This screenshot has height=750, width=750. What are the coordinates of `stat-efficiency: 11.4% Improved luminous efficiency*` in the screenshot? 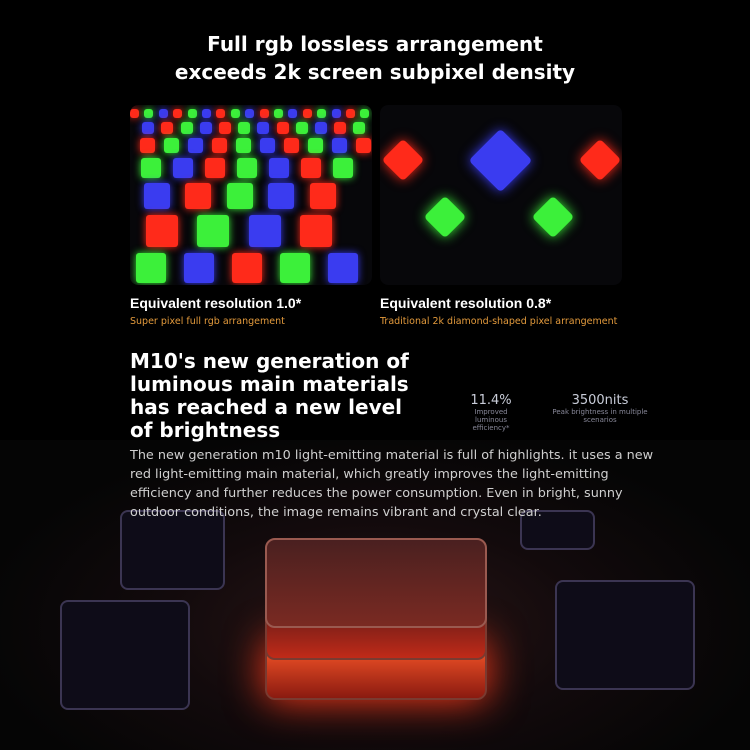 It's located at (491, 412).